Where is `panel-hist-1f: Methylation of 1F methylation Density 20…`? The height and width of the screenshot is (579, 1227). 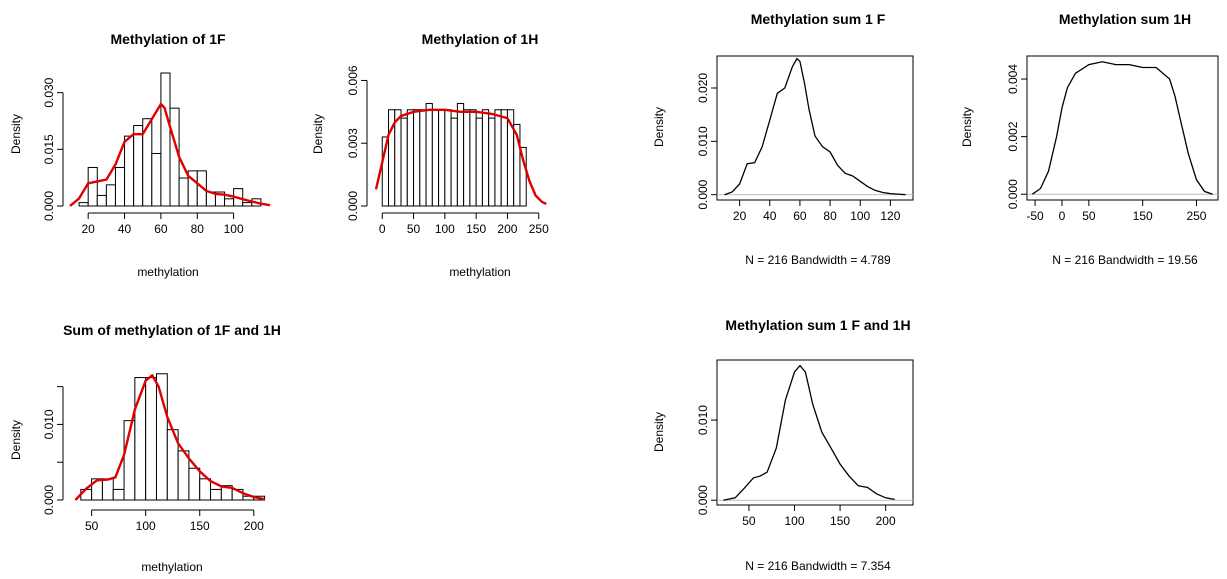
panel-hist-1f: Methylation of 1F methylation Density 20… is located at coordinates (140, 155).